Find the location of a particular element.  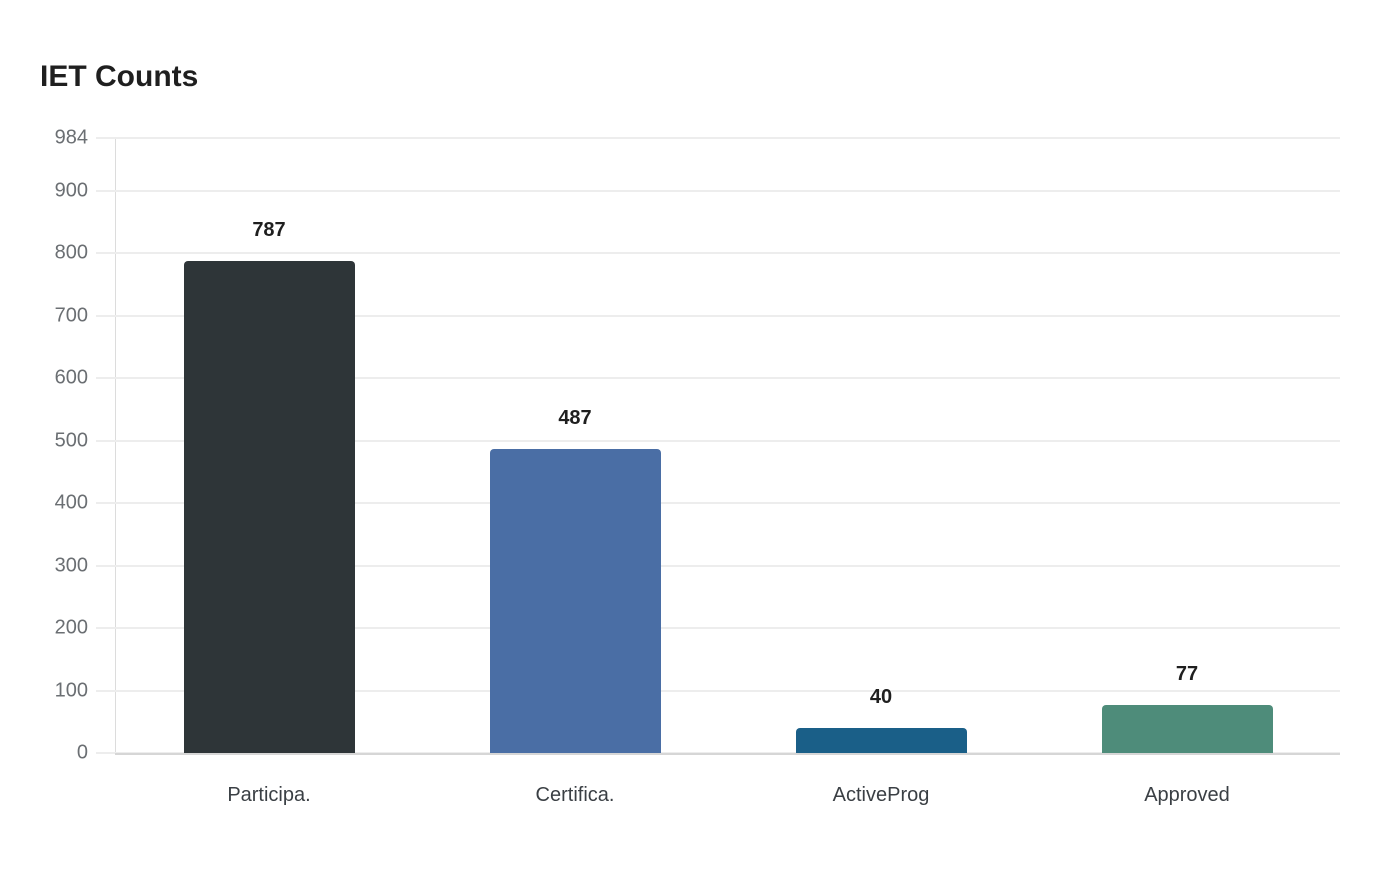

y-tick-label: 300 is located at coordinates (71, 565).